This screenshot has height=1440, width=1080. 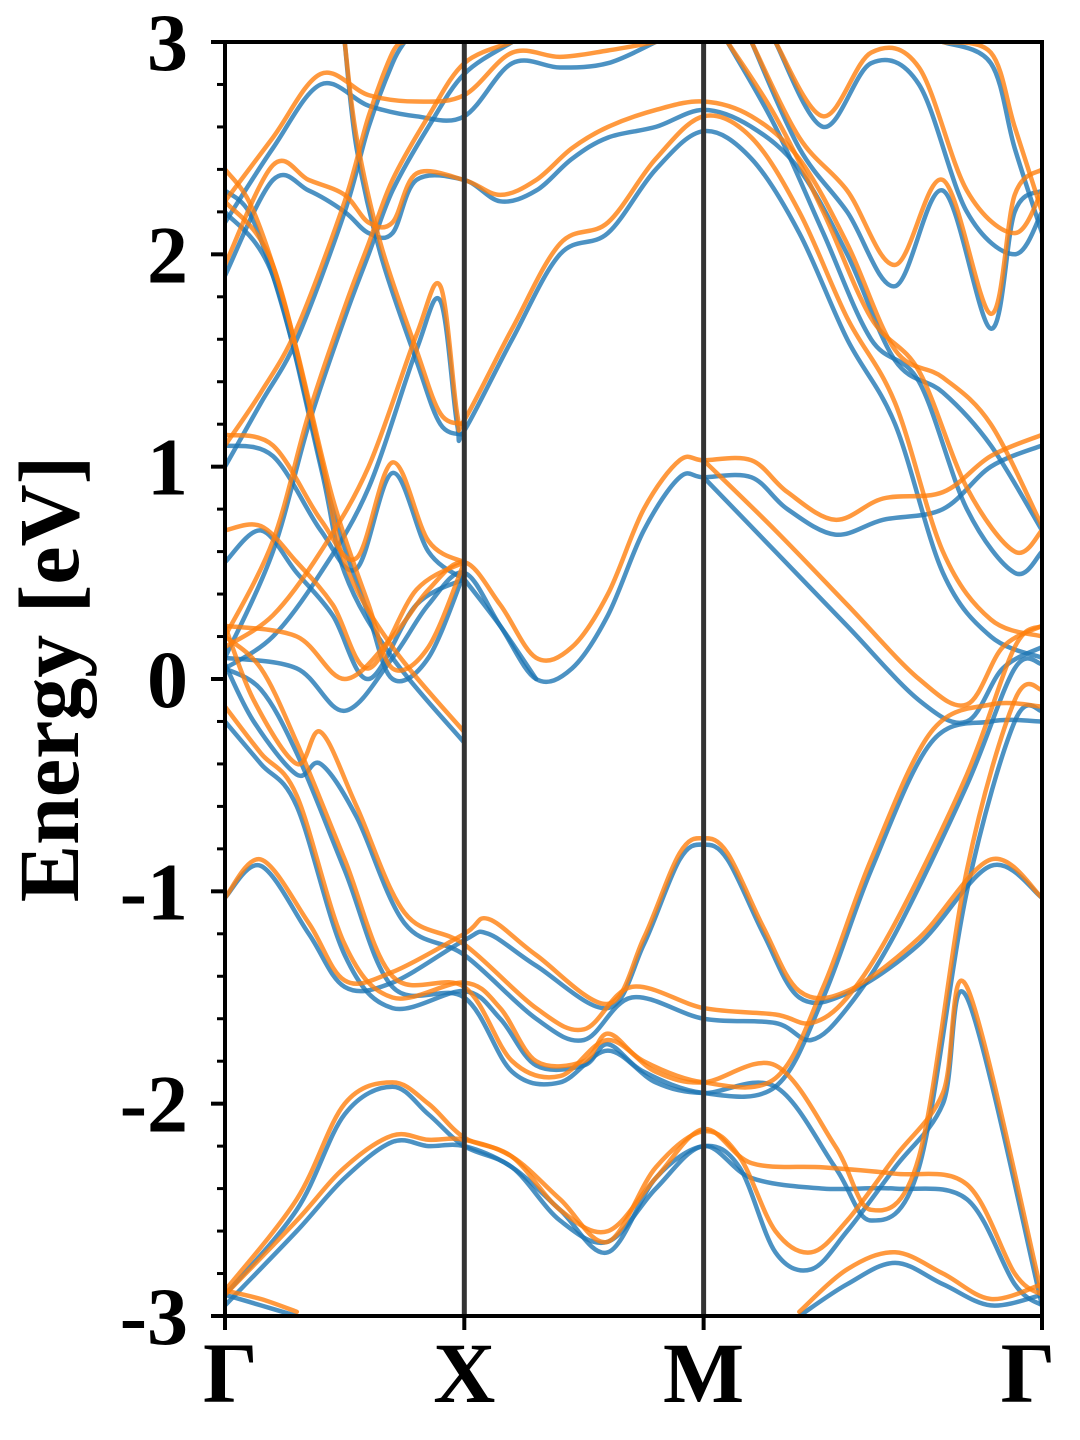 What do you see at coordinates (167, 467) in the screenshot?
I see `y-tick-label: 1` at bounding box center [167, 467].